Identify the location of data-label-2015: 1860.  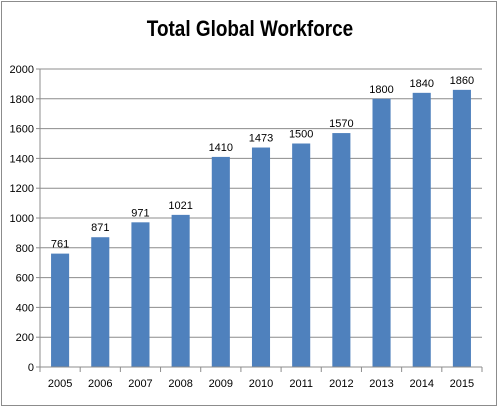
(462, 81).